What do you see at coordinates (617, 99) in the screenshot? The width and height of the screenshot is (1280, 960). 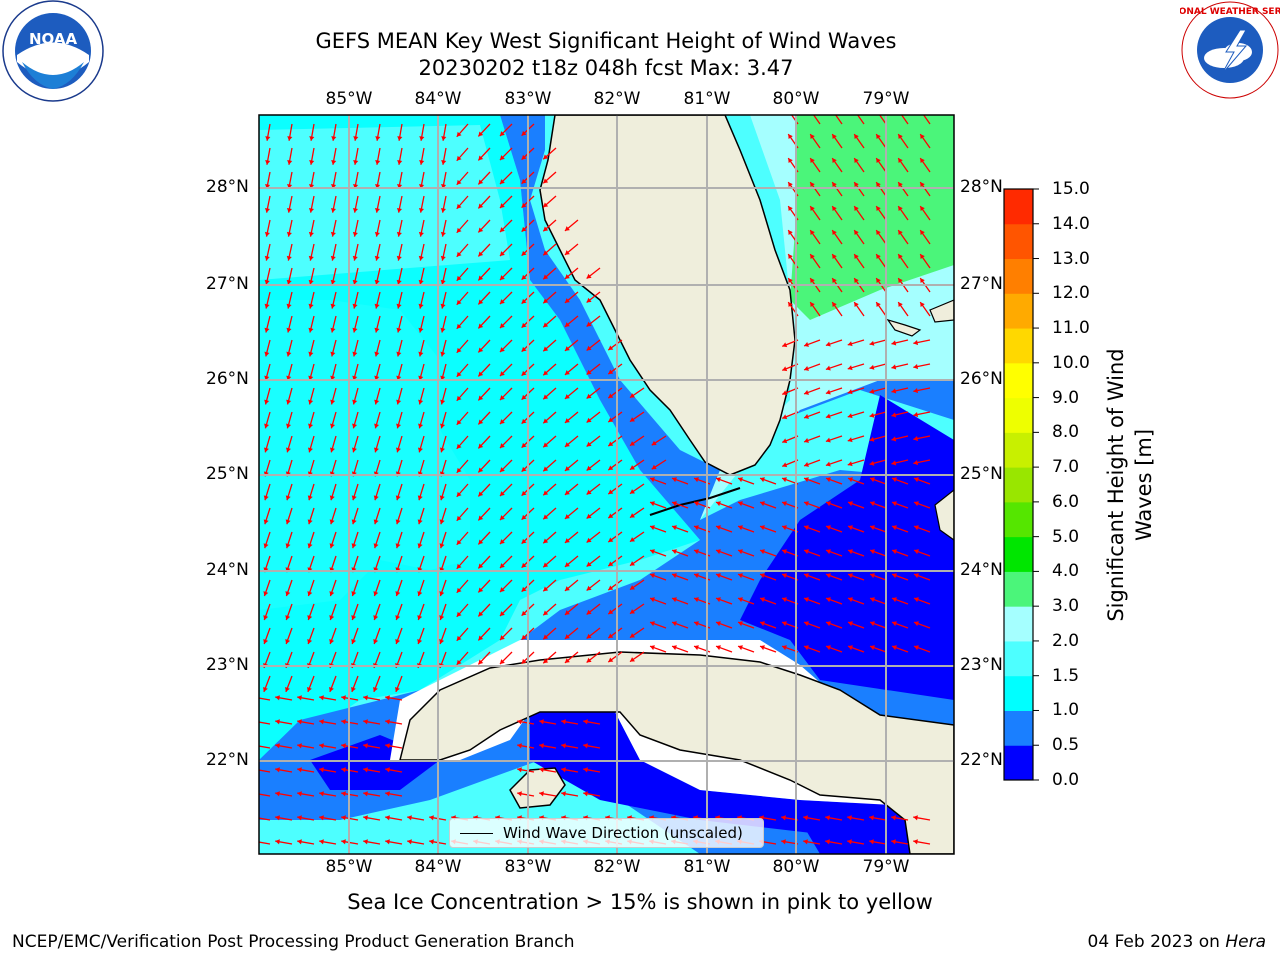 I see `lon-label-top: 82°W` at bounding box center [617, 99].